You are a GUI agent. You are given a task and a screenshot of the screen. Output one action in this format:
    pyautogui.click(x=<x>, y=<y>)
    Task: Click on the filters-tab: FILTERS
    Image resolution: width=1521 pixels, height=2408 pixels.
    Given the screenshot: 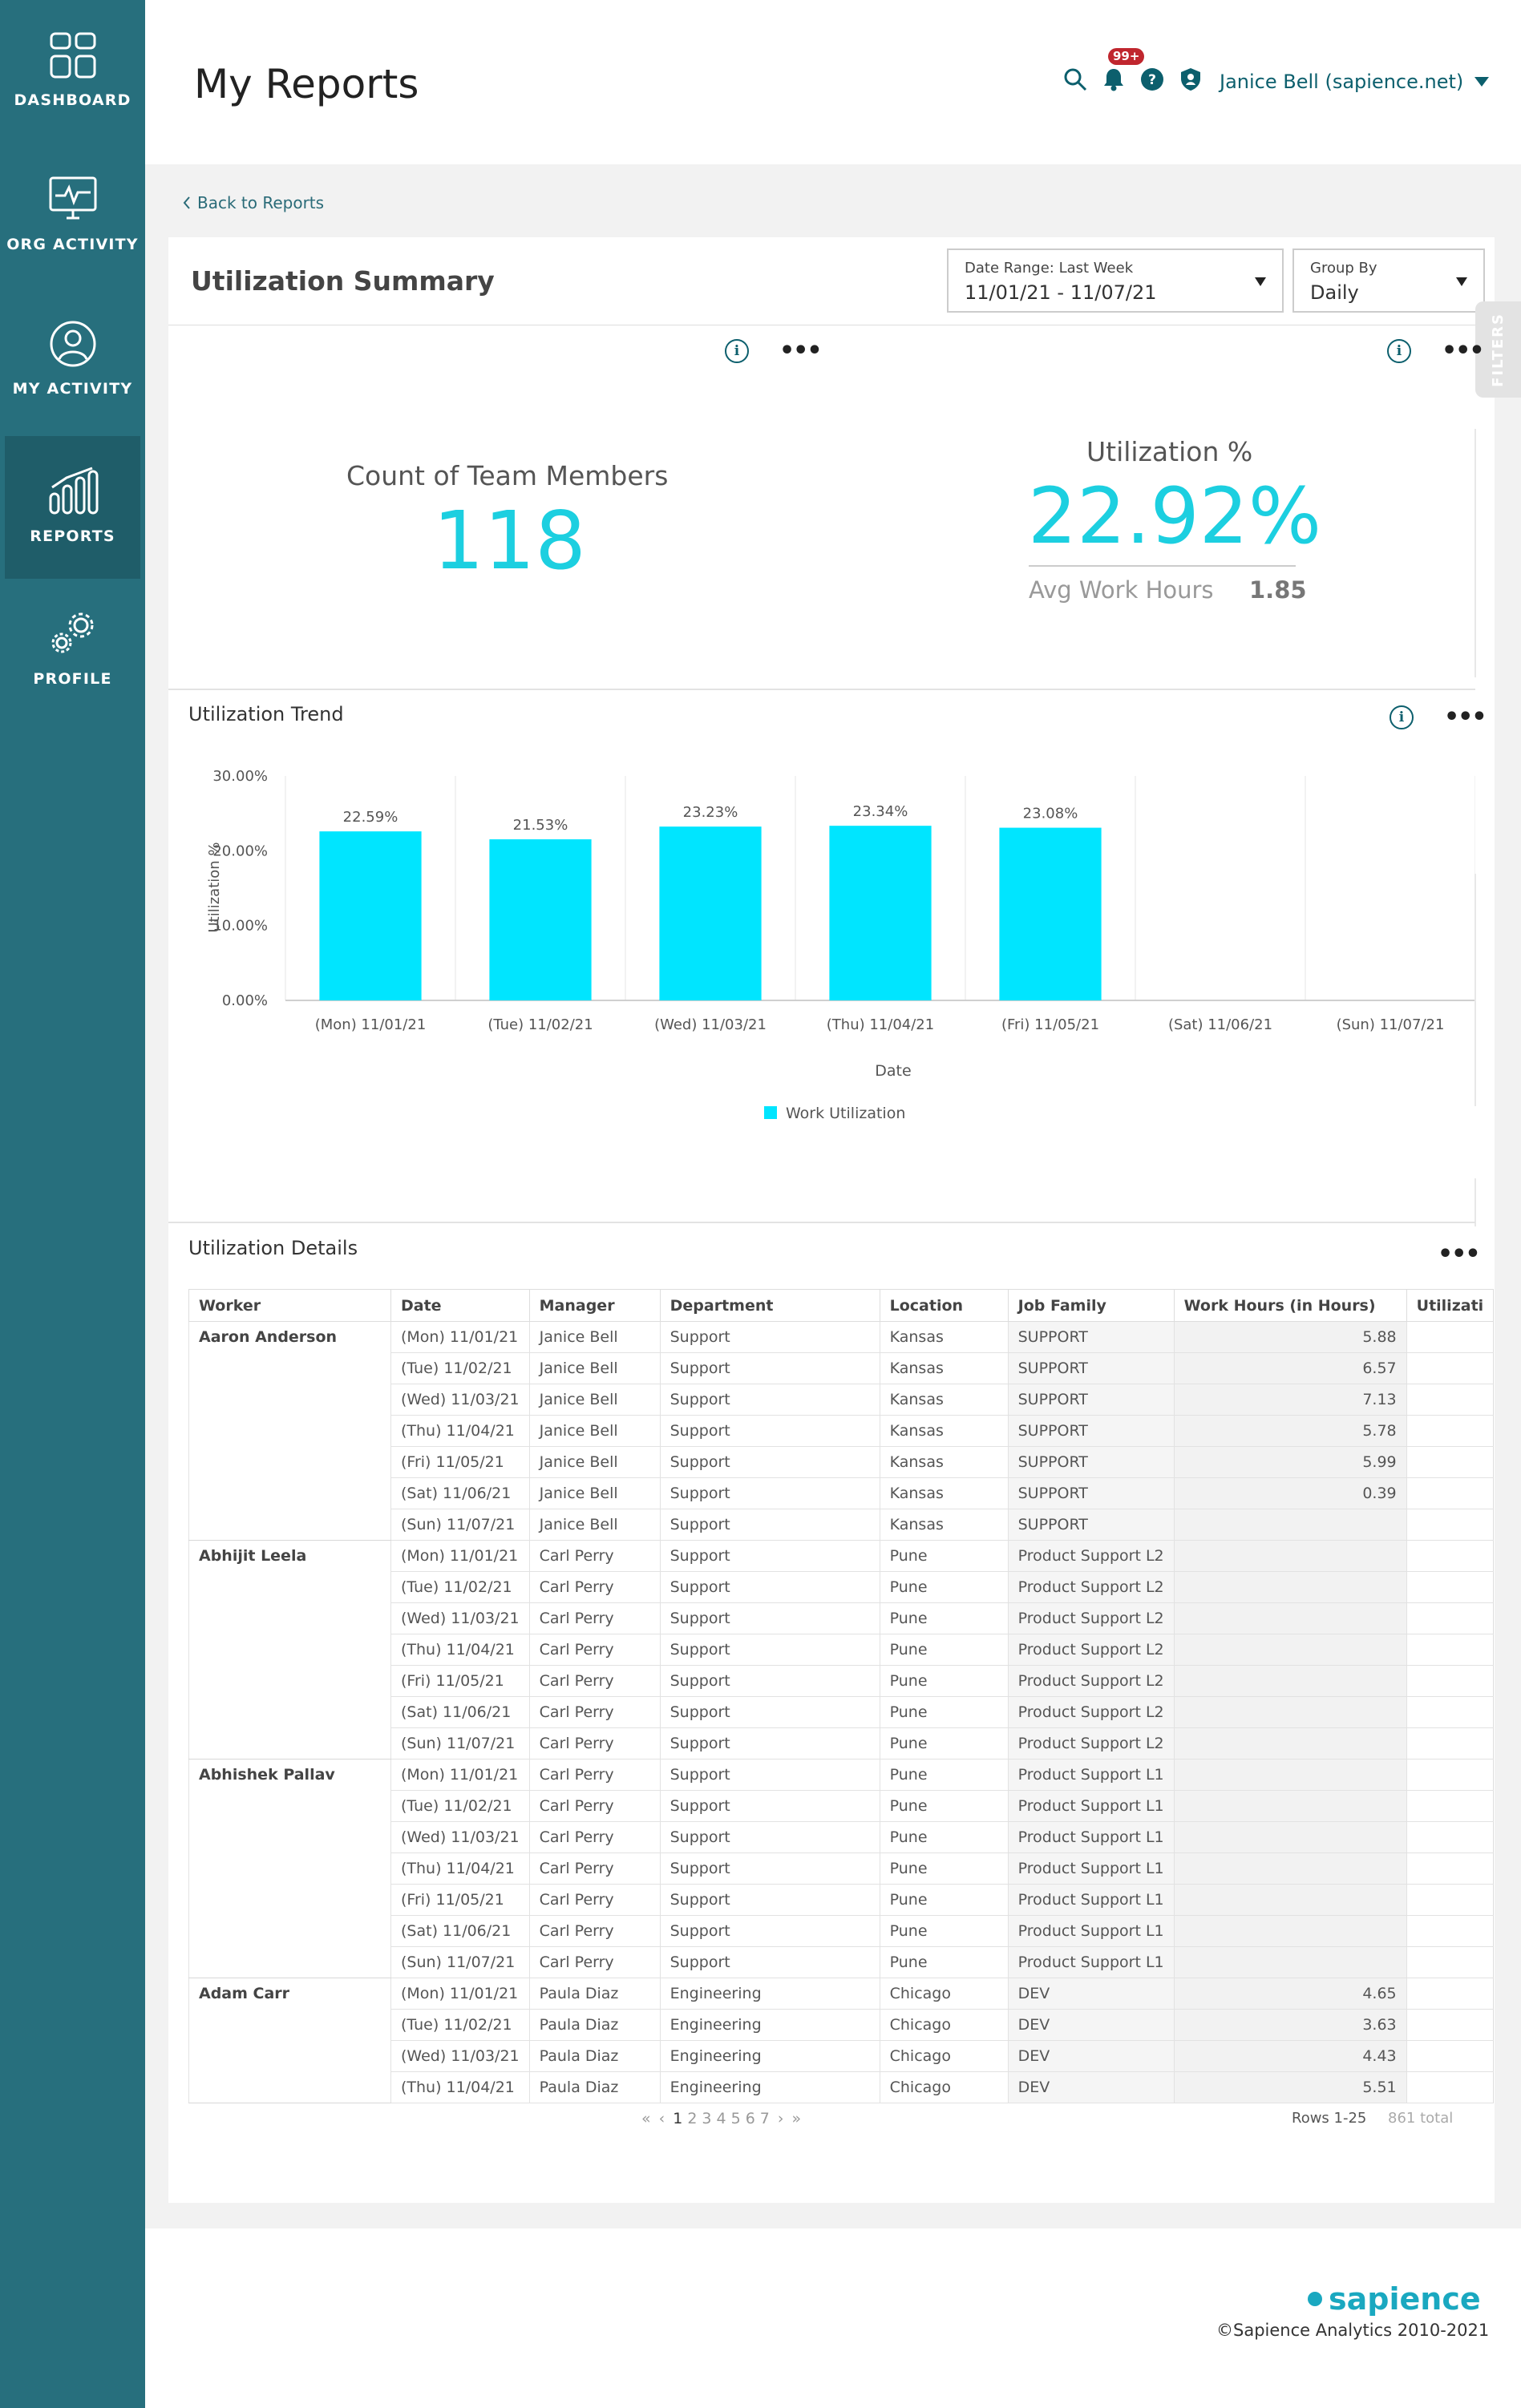 What is the action you would take?
    pyautogui.click(x=1498, y=349)
    